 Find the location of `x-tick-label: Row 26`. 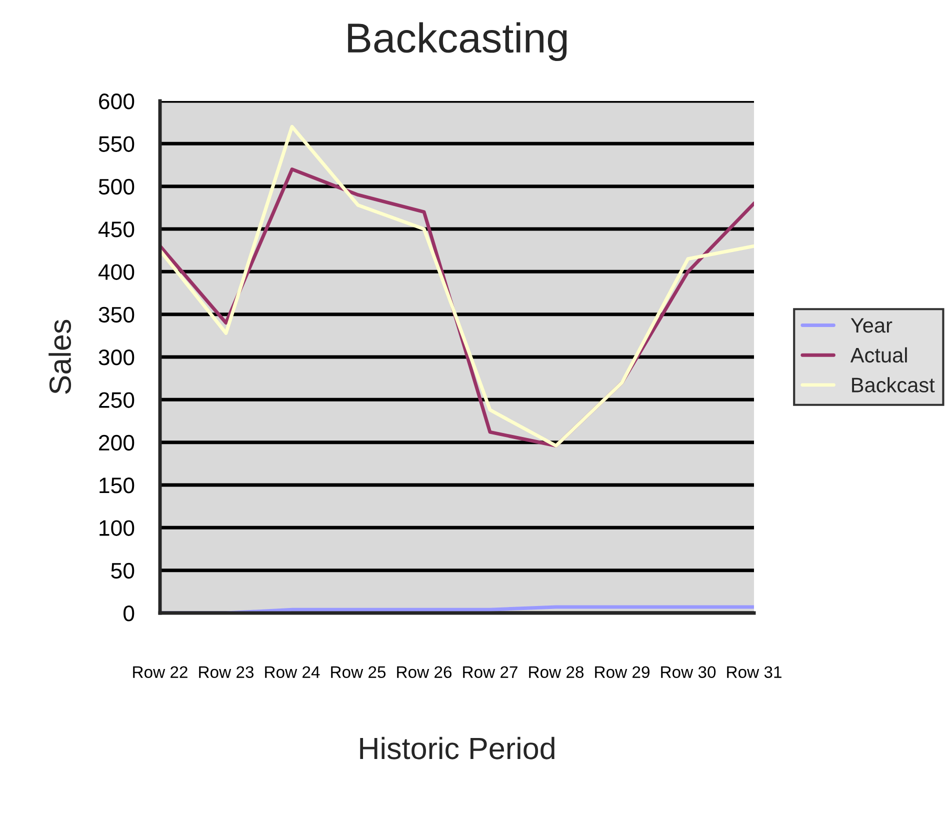

x-tick-label: Row 26 is located at coordinates (424, 672).